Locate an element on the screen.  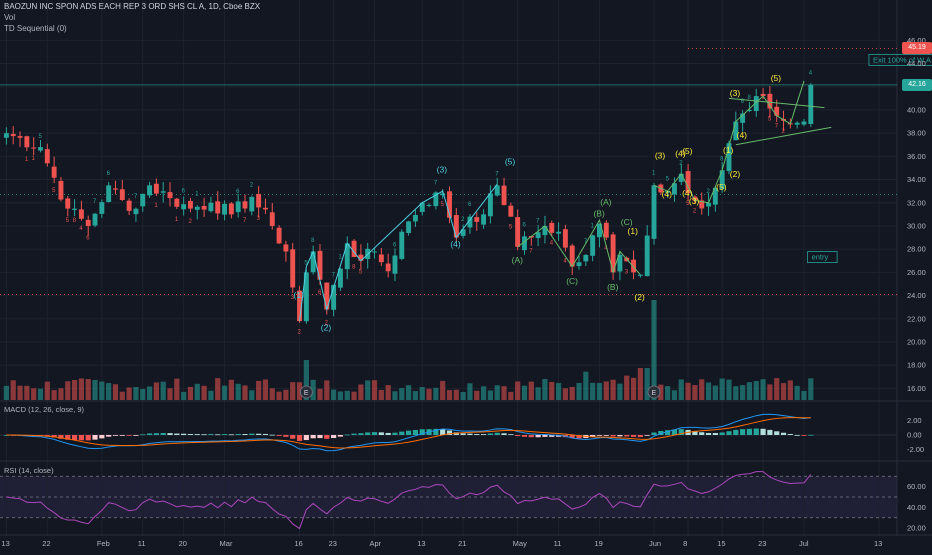
wave-label: (B) is located at coordinates (599, 214).